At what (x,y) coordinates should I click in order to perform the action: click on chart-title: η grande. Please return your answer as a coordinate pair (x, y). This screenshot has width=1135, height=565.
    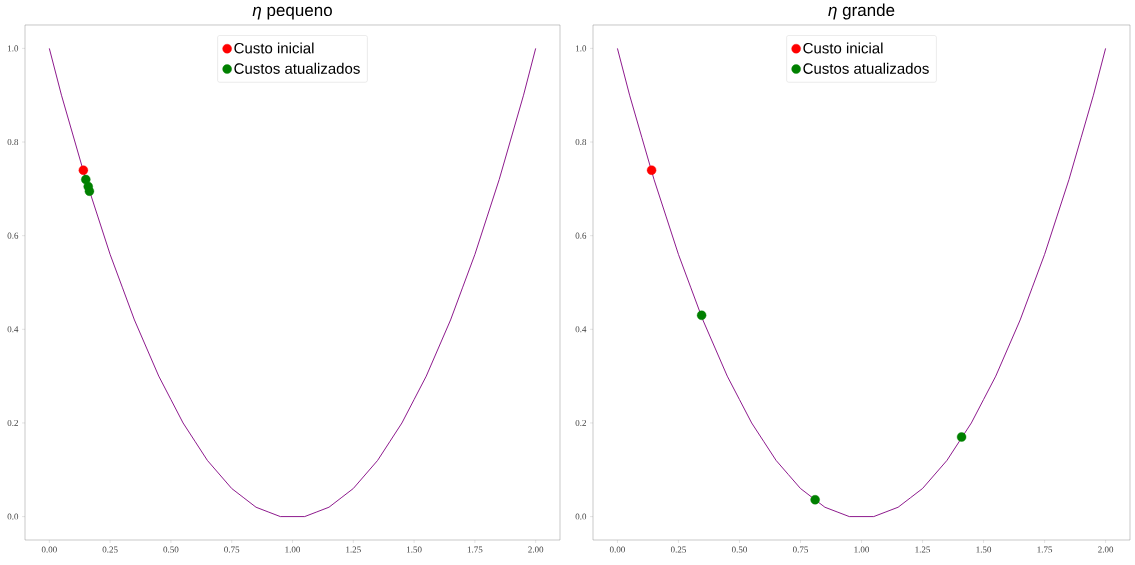
    Looking at the image, I should click on (861, 11).